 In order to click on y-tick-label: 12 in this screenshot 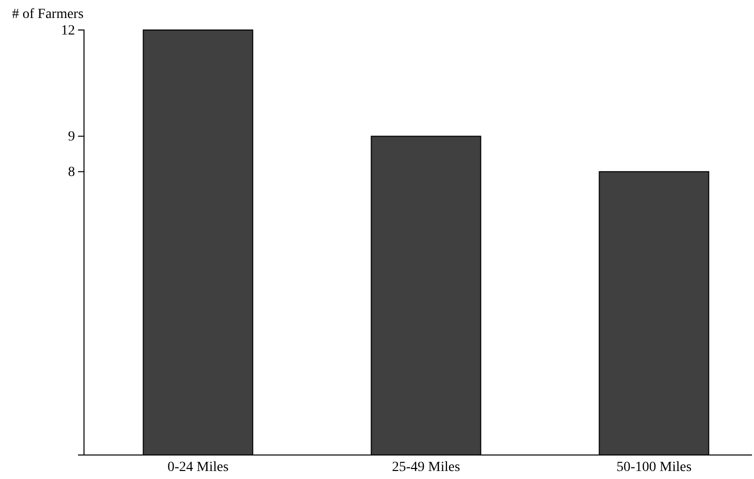, I will do `click(68, 30)`.